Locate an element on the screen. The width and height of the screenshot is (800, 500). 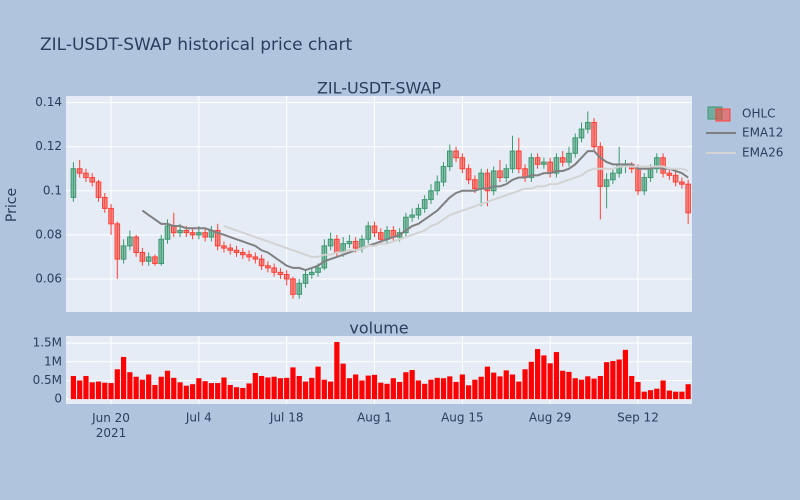
y-tick-label: 0.5M is located at coordinates (47, 380).